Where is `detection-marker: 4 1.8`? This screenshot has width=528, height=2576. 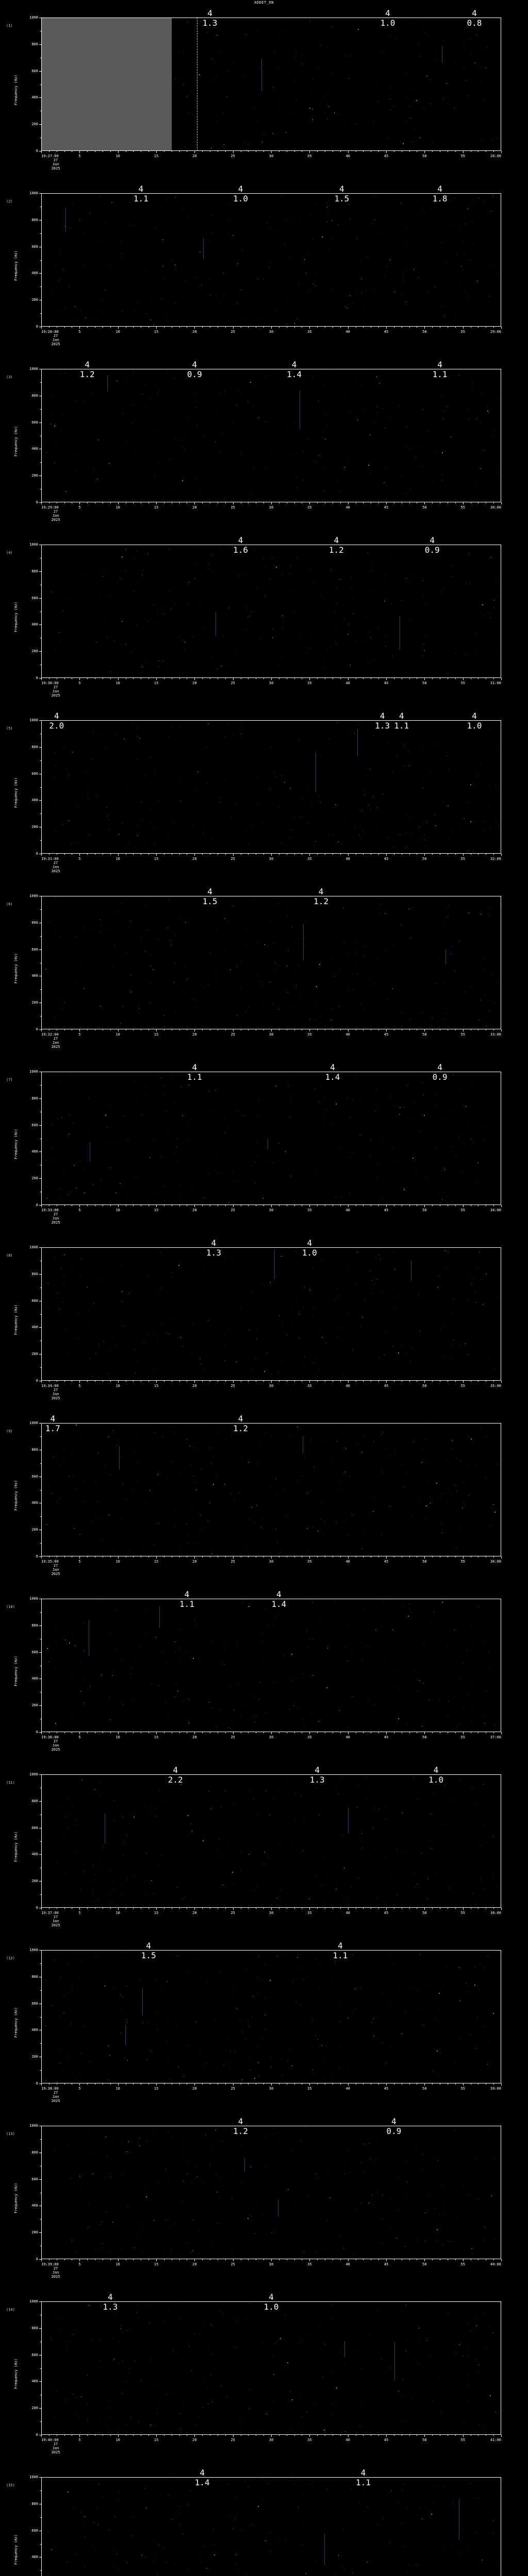
detection-marker: 4 1.8 is located at coordinates (441, 194).